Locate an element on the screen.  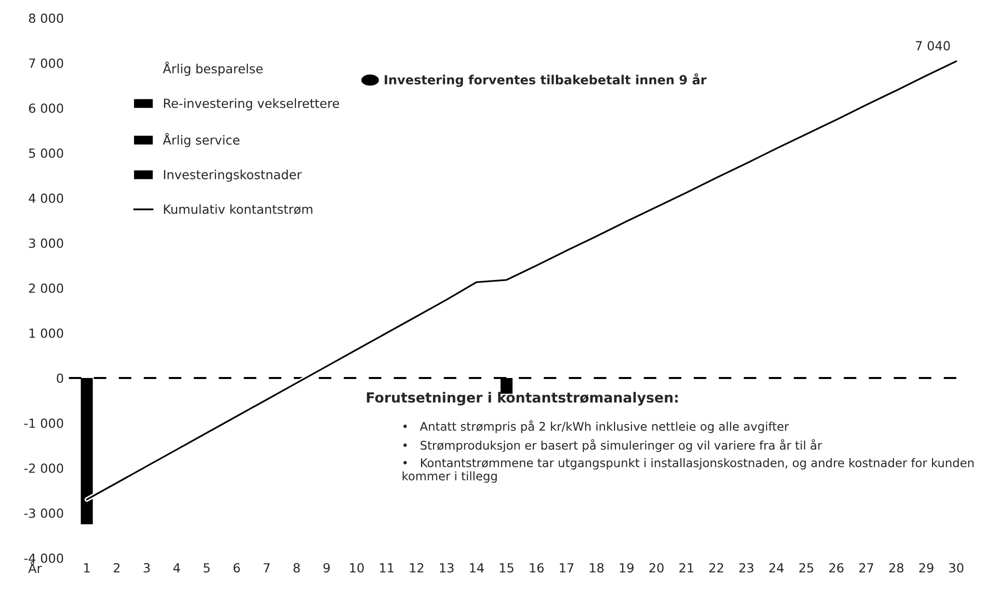
x-tick-label: 25 is located at coordinates (806, 568).